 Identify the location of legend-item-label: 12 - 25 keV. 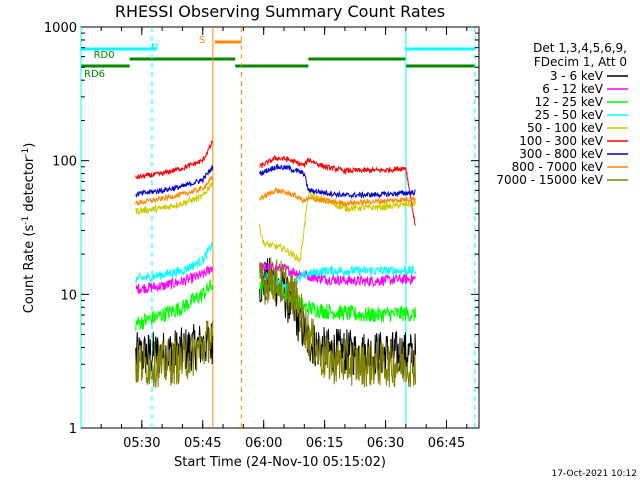
(569, 102).